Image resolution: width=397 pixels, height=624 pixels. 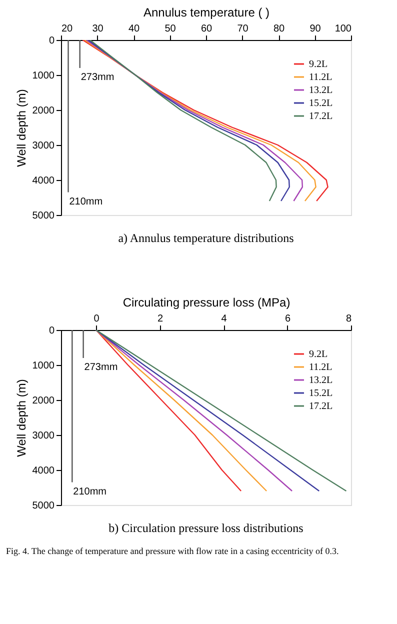 What do you see at coordinates (206, 13) in the screenshot?
I see `x-axis-title: Annulus temperature ( )` at bounding box center [206, 13].